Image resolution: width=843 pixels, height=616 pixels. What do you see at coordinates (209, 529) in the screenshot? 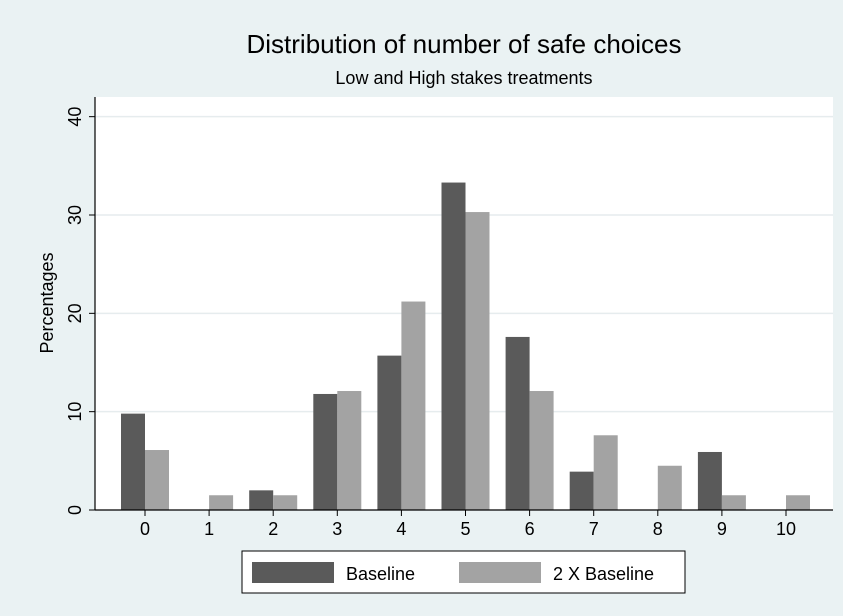
I see `x-tick-label: 1` at bounding box center [209, 529].